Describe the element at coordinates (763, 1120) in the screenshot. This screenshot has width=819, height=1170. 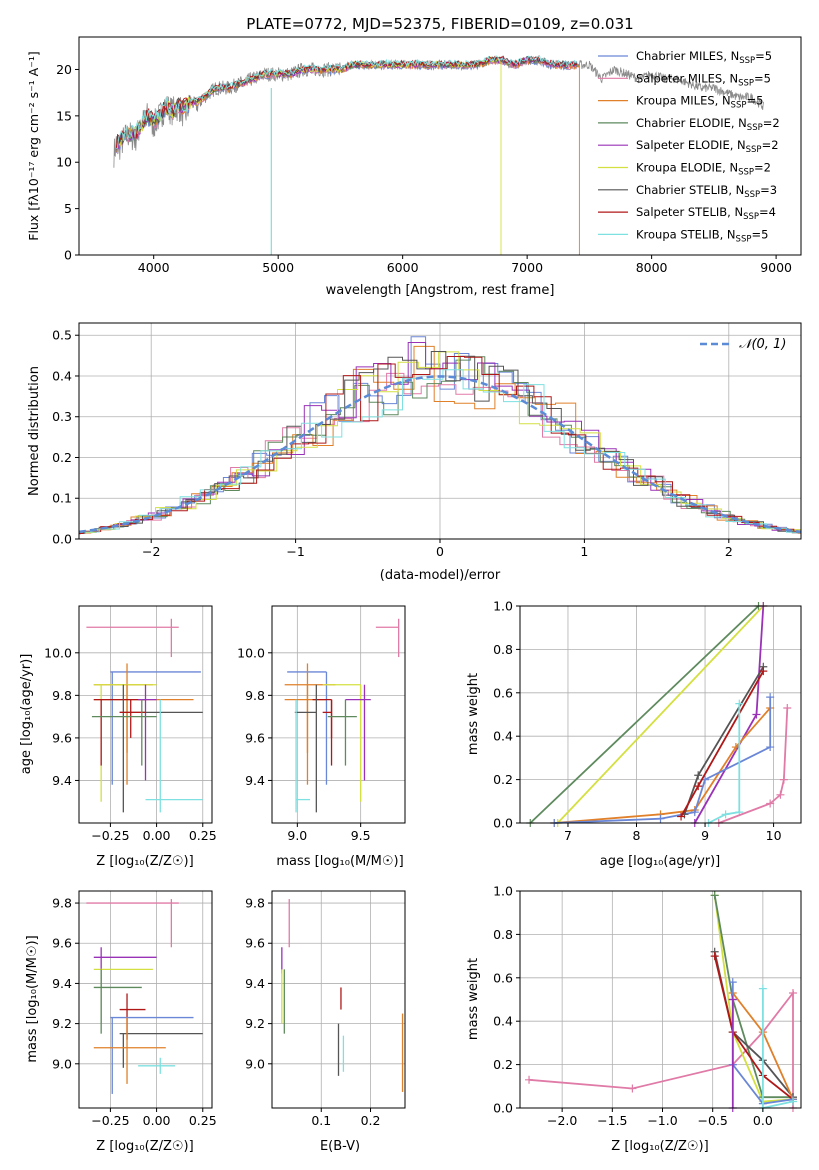
I see `x-tick-label: 0.0` at that location.